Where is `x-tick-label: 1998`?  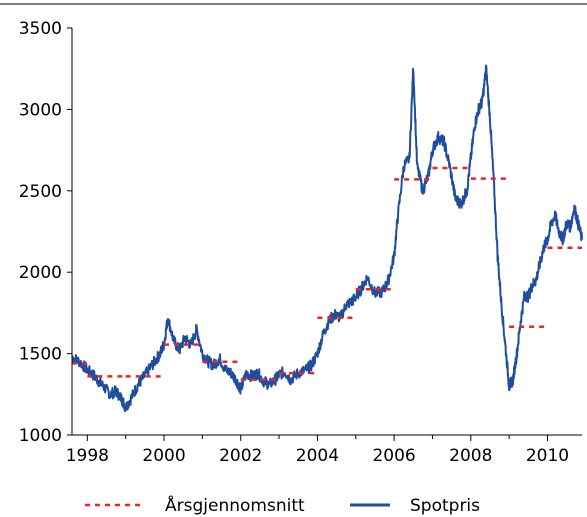
x-tick-label: 1998 is located at coordinates (87, 456).